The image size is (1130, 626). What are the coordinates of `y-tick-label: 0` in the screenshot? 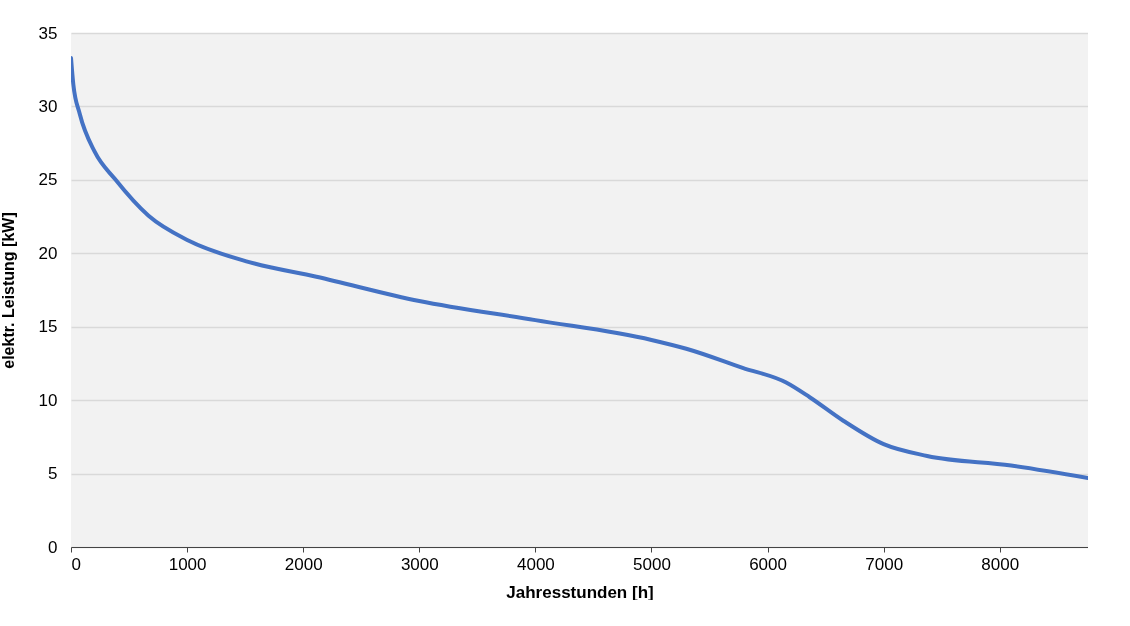 It's located at (53, 547).